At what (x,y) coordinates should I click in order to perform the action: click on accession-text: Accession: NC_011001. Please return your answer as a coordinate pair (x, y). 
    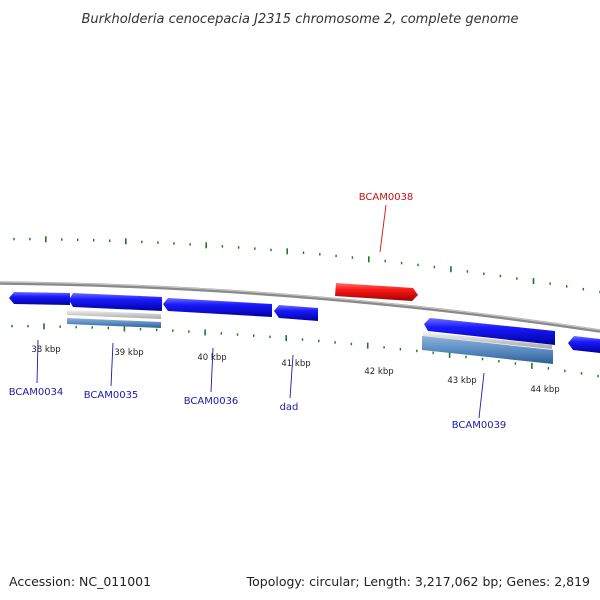
    Looking at the image, I should click on (80, 581).